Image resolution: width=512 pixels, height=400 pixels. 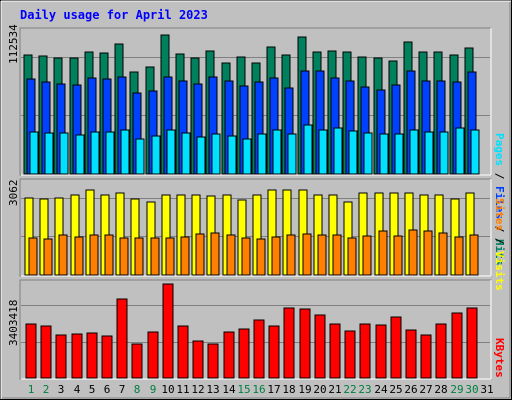 What do you see at coordinates (137, 389) in the screenshot?
I see `day-label: 8` at bounding box center [137, 389].